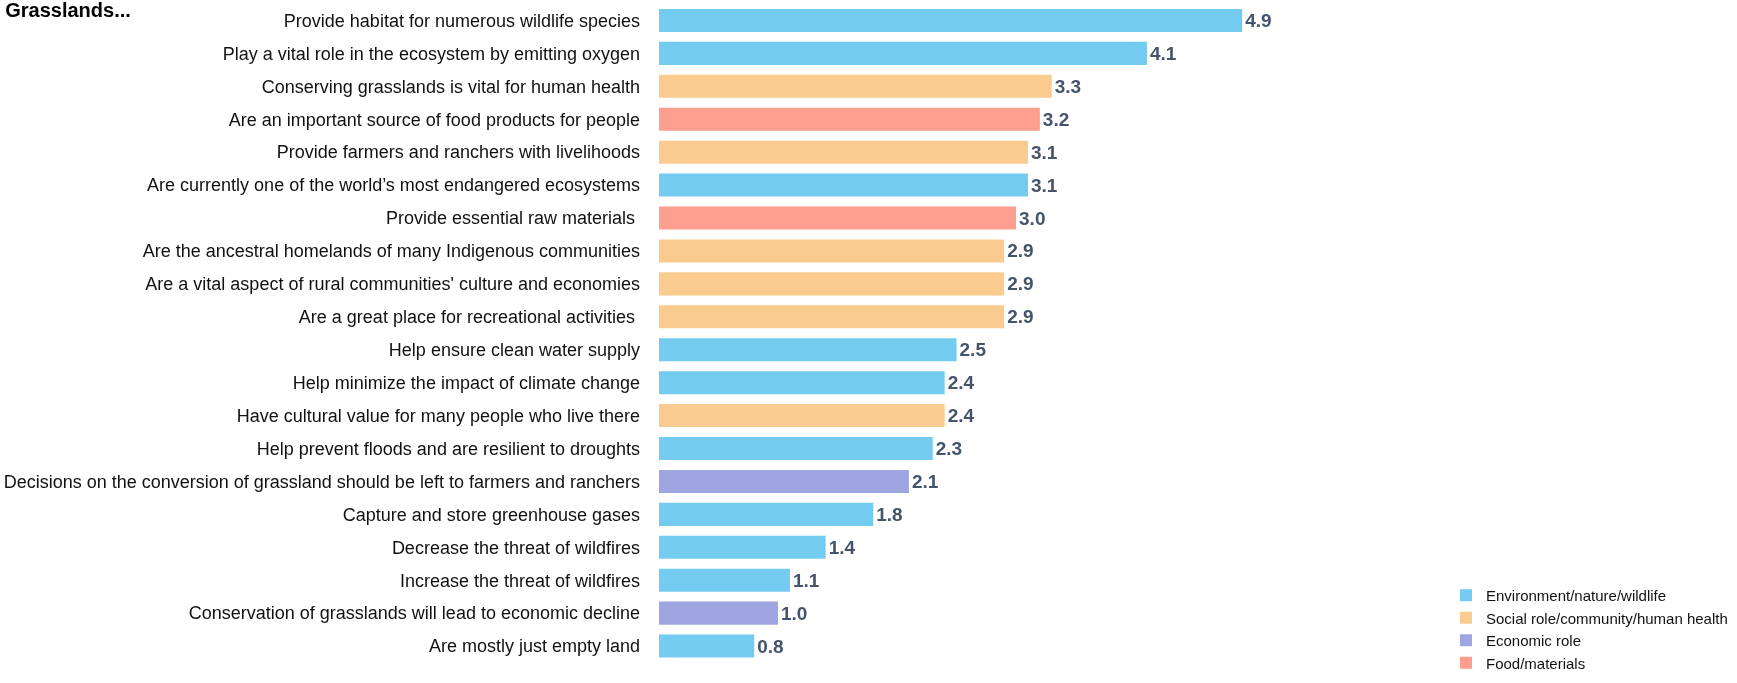  What do you see at coordinates (1534, 641) in the screenshot?
I see `legend-label: Economic role` at bounding box center [1534, 641].